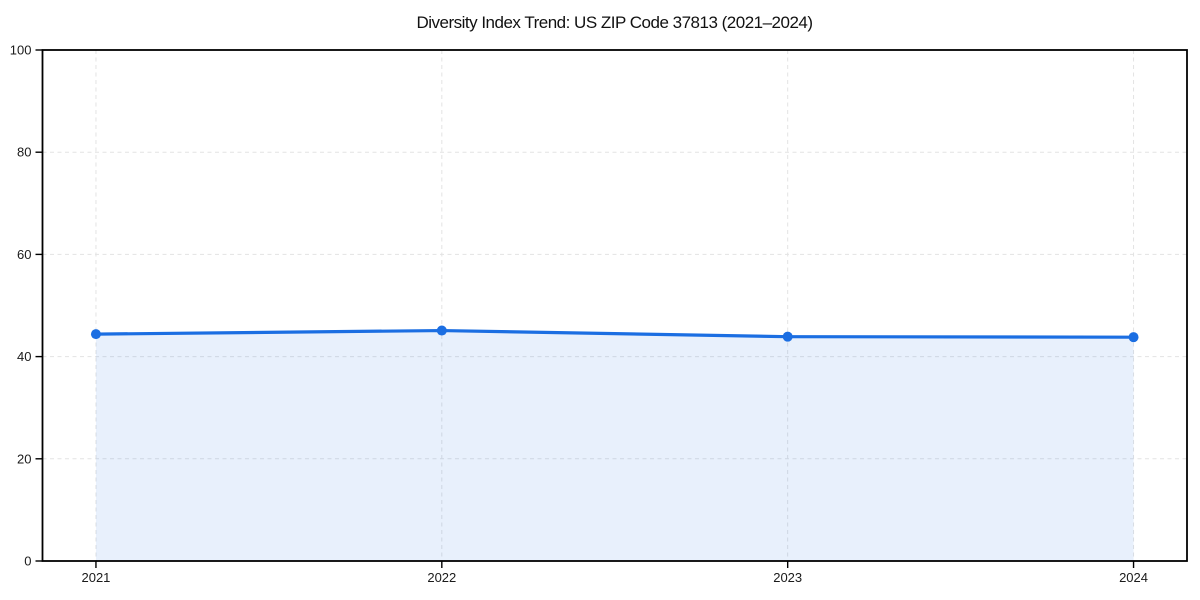 The width and height of the screenshot is (1200, 600). Describe the element at coordinates (24, 254) in the screenshot. I see `y-tick-label: 60` at that location.